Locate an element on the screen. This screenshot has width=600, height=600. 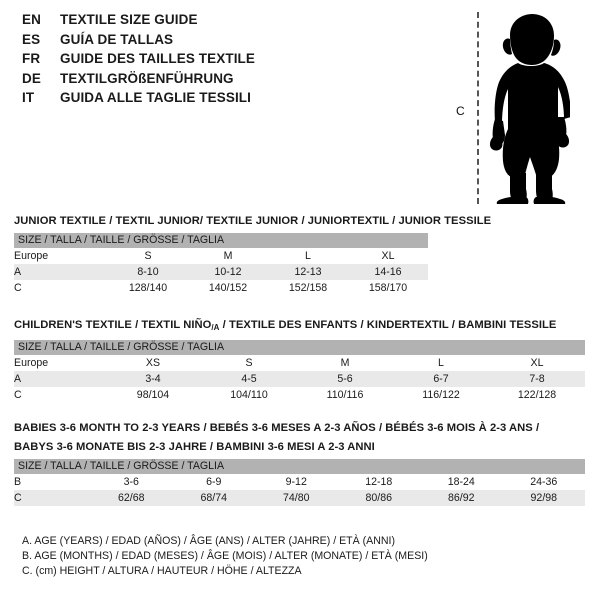
row-cell: 5-6 is located at coordinates (345, 379).